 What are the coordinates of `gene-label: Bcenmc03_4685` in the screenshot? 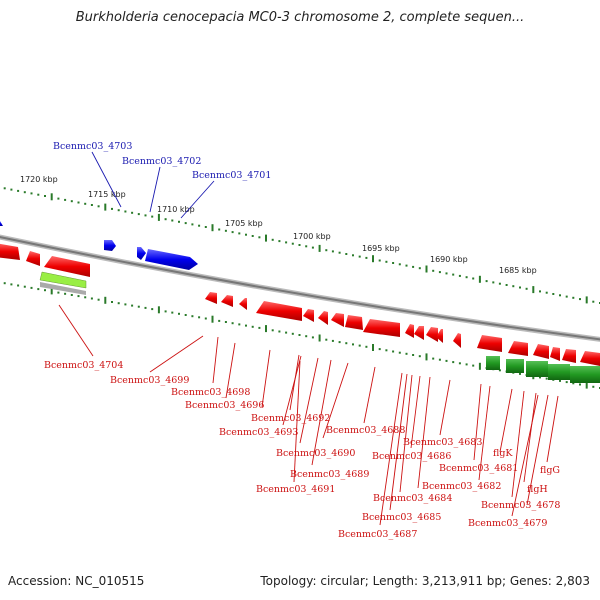 It's located at (401, 517).